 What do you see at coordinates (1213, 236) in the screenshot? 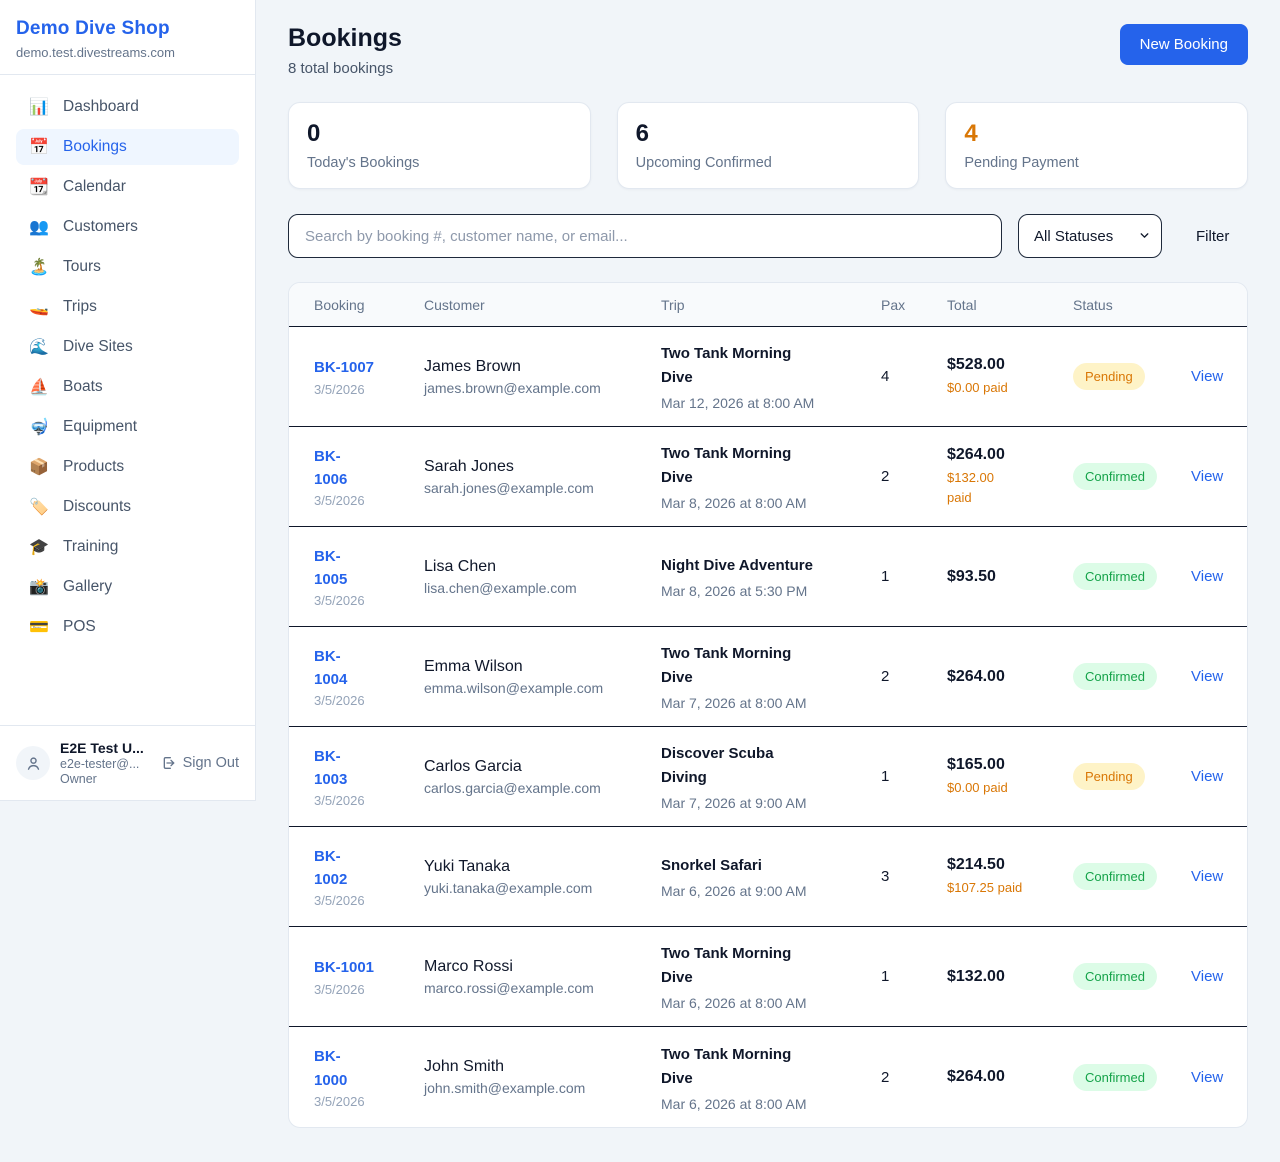
I see `filter-button: Filter` at bounding box center [1213, 236].